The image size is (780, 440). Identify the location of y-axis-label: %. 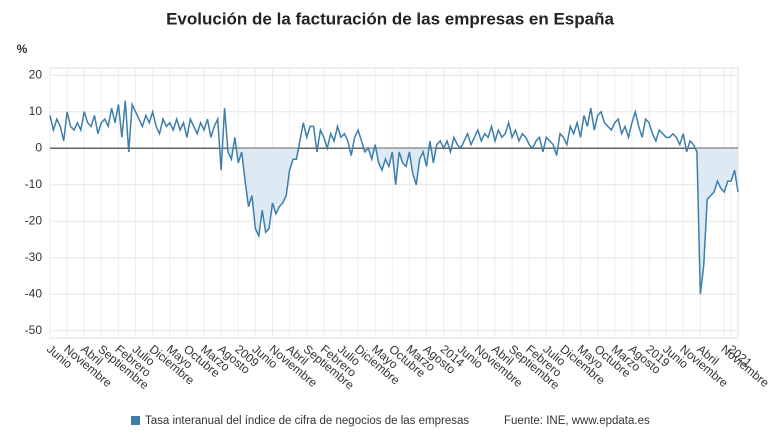
(22, 49).